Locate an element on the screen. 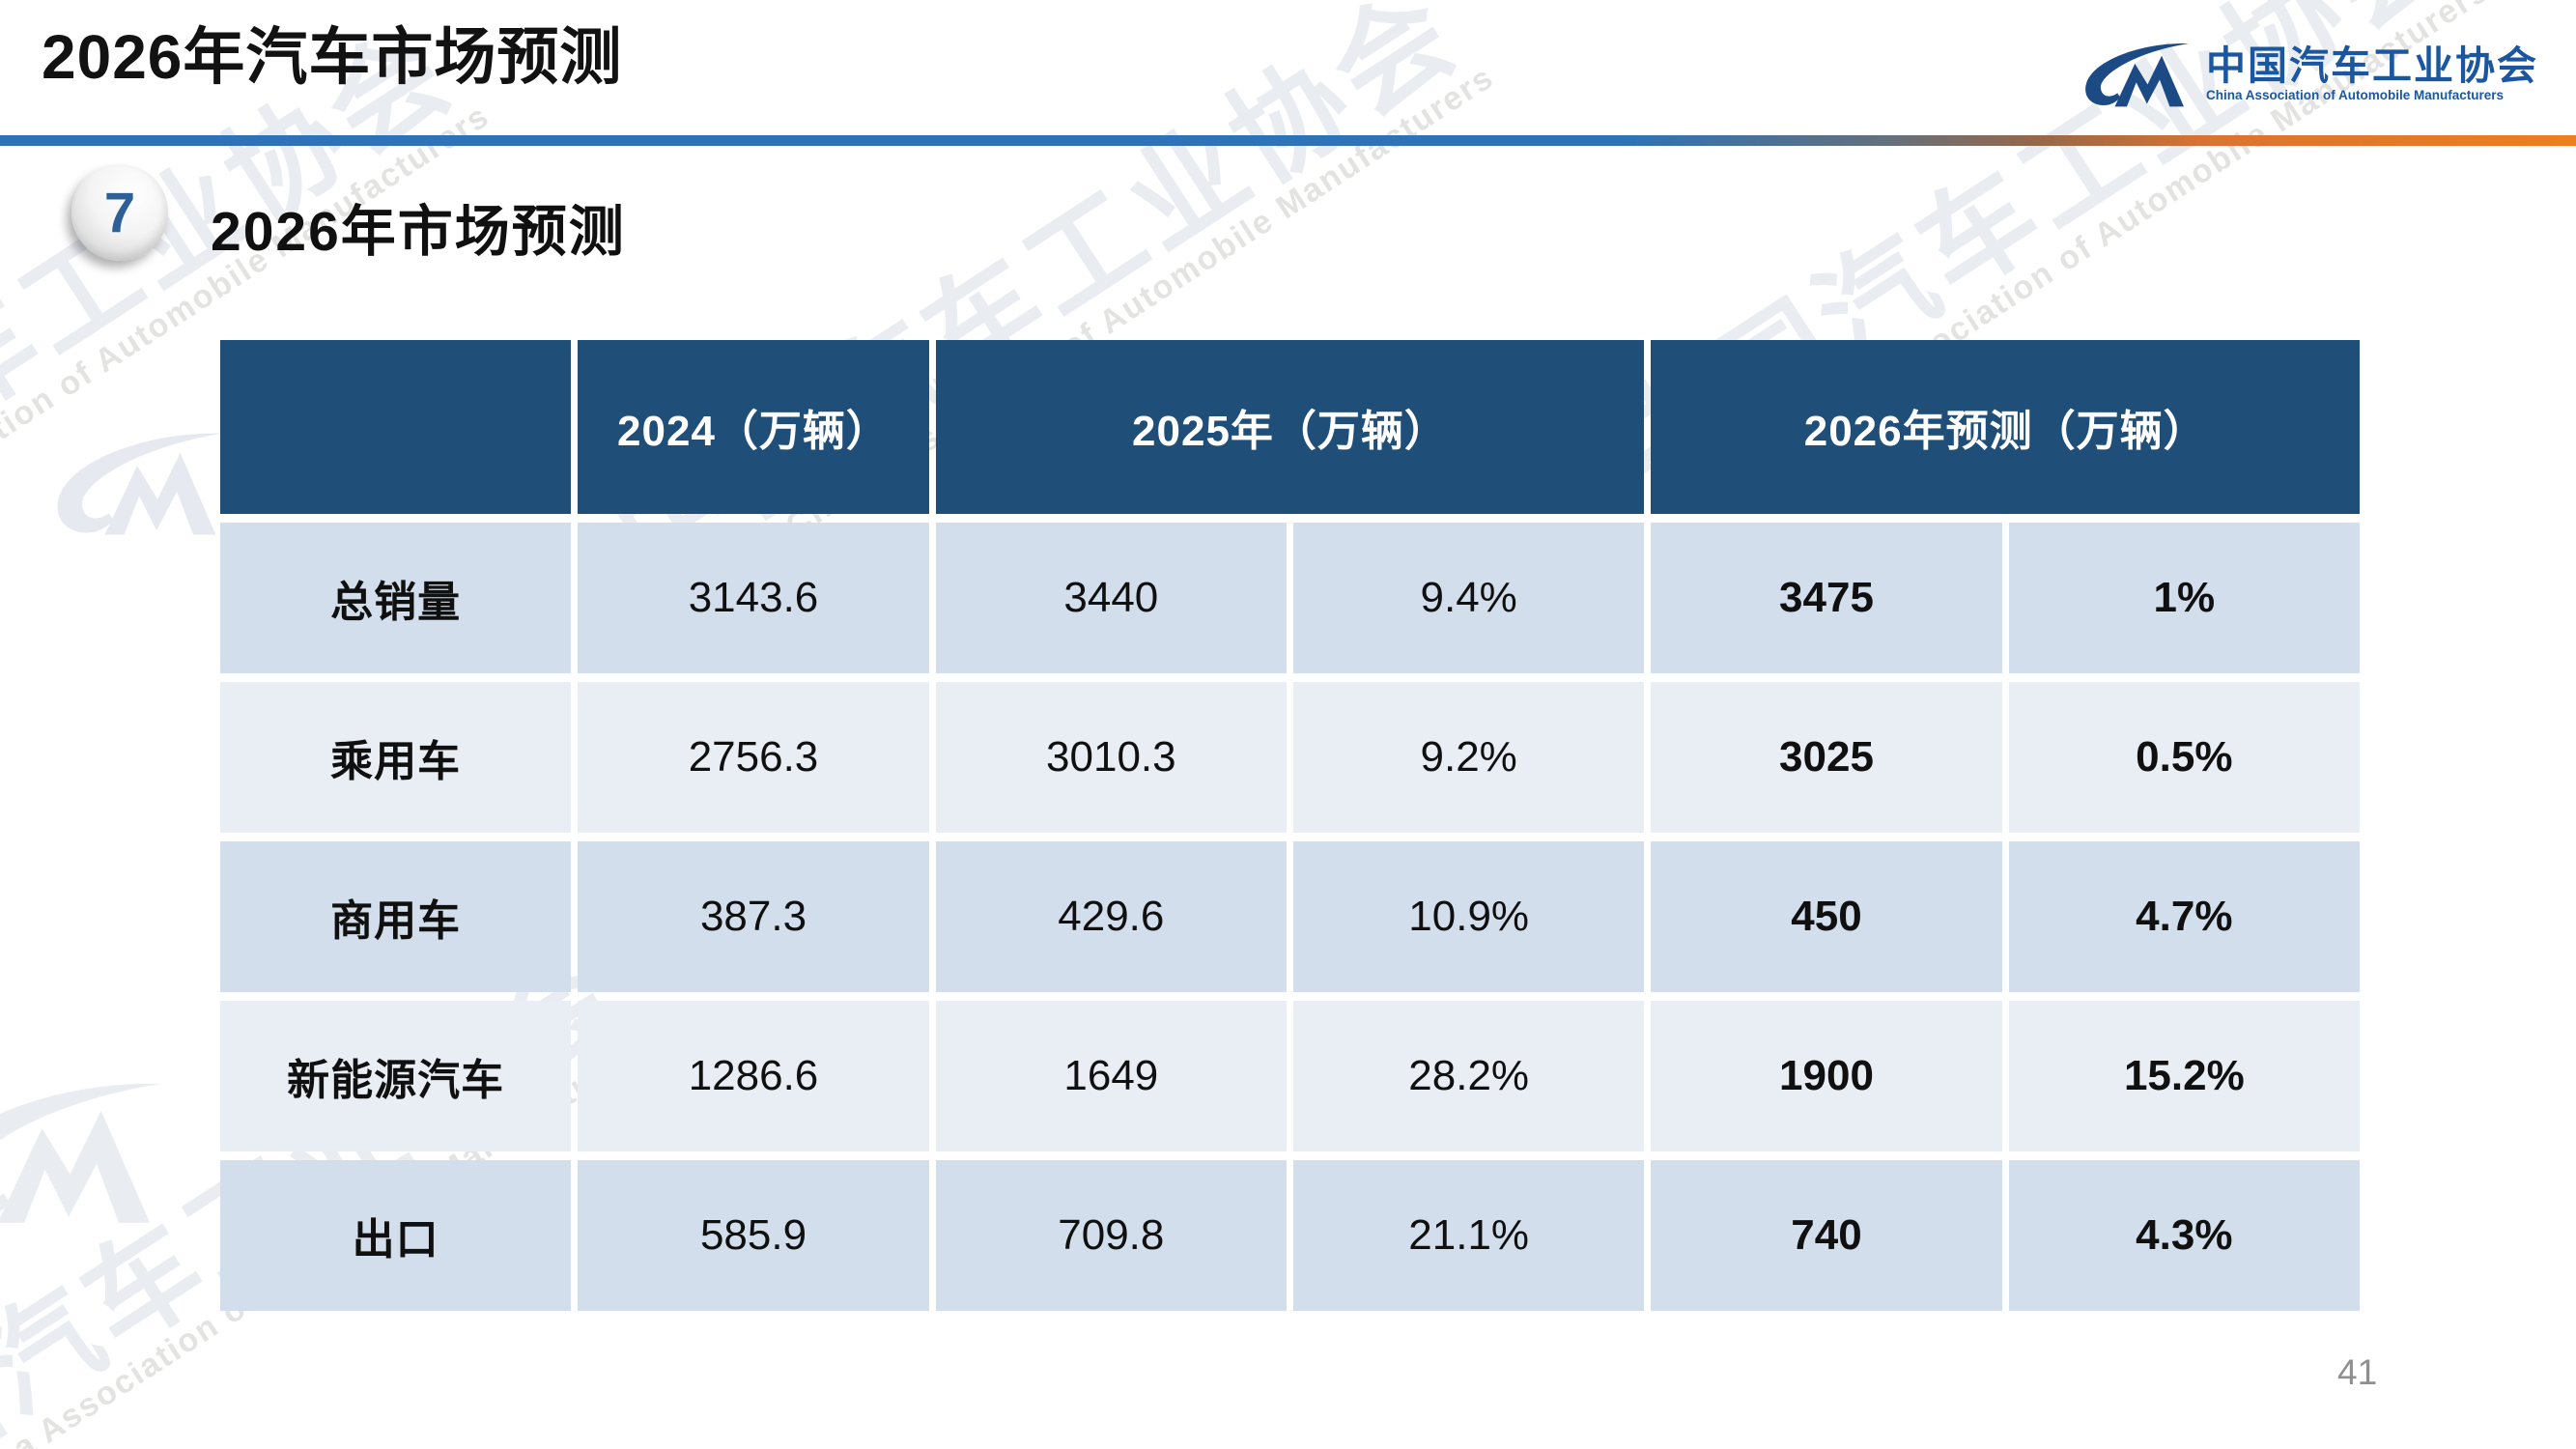 This screenshot has height=1449, width=2576. growth-2026: 15.2% is located at coordinates (2184, 1076).